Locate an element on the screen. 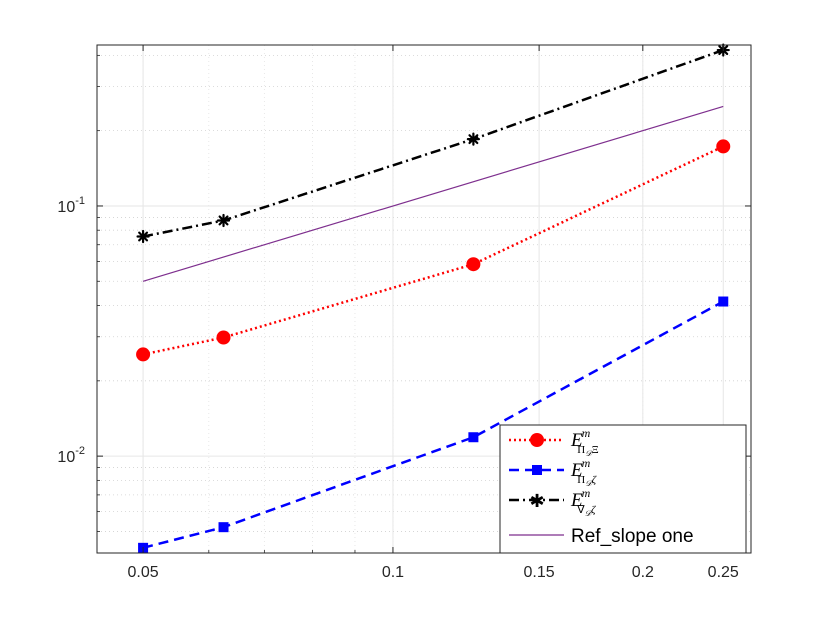  legend-entry-pi-xi: Em Π𝒟Ξ is located at coordinates (554, 442).